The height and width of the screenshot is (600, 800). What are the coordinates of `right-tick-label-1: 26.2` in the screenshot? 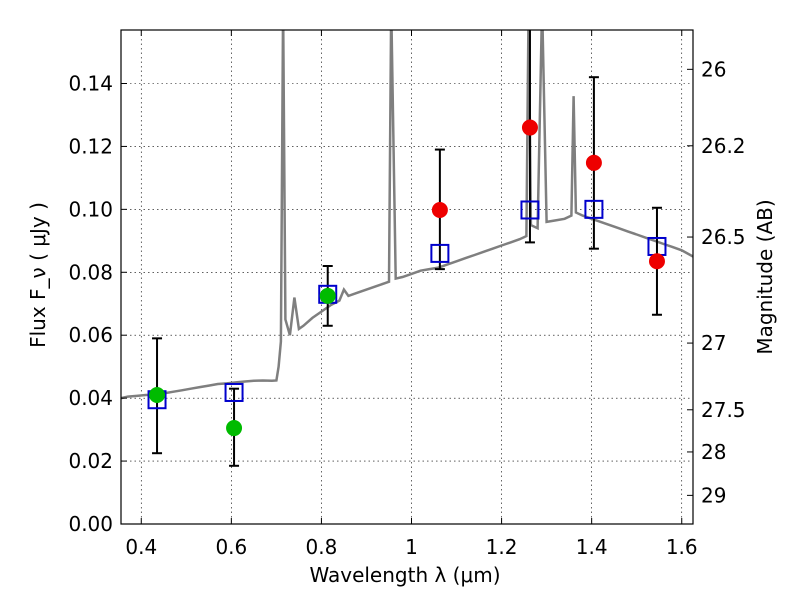 It's located at (723, 146).